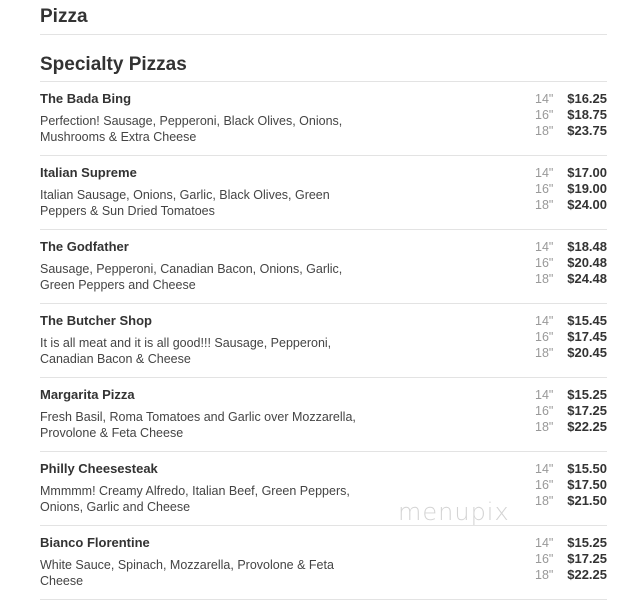 This screenshot has width=632, height=600. What do you see at coordinates (323, 17) in the screenshot?
I see `category-title: Pizza` at bounding box center [323, 17].